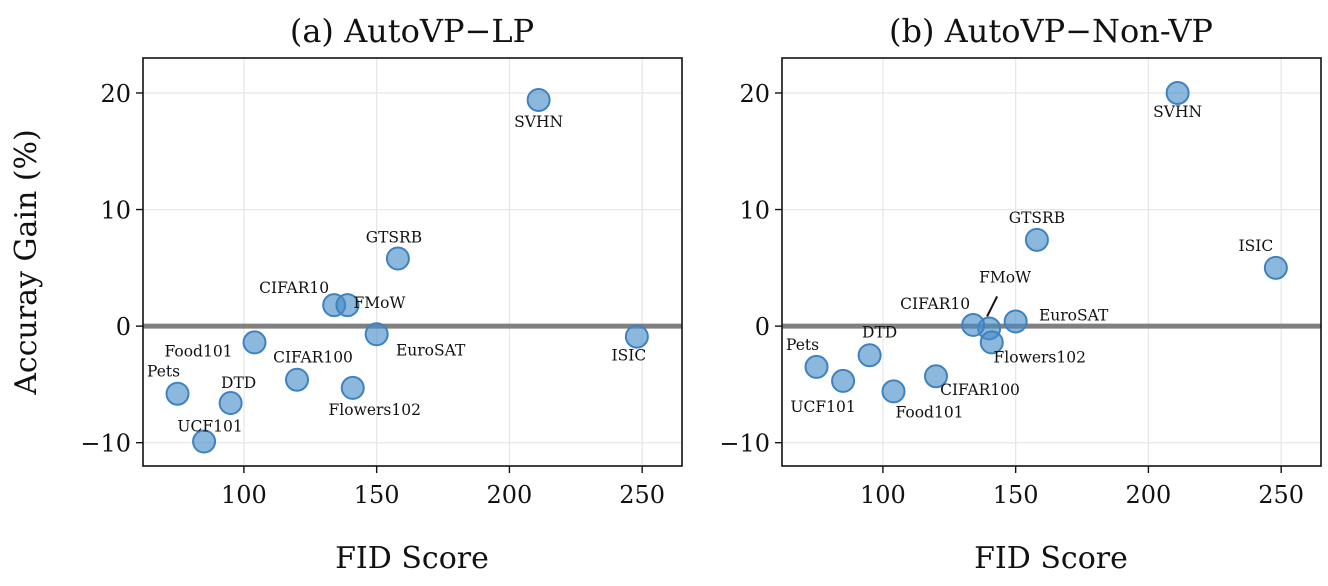 The image size is (1328, 586). Describe the element at coordinates (26, 262) in the screenshot. I see `panel-a-y-axis-label: Accuray Gain (%)` at that location.